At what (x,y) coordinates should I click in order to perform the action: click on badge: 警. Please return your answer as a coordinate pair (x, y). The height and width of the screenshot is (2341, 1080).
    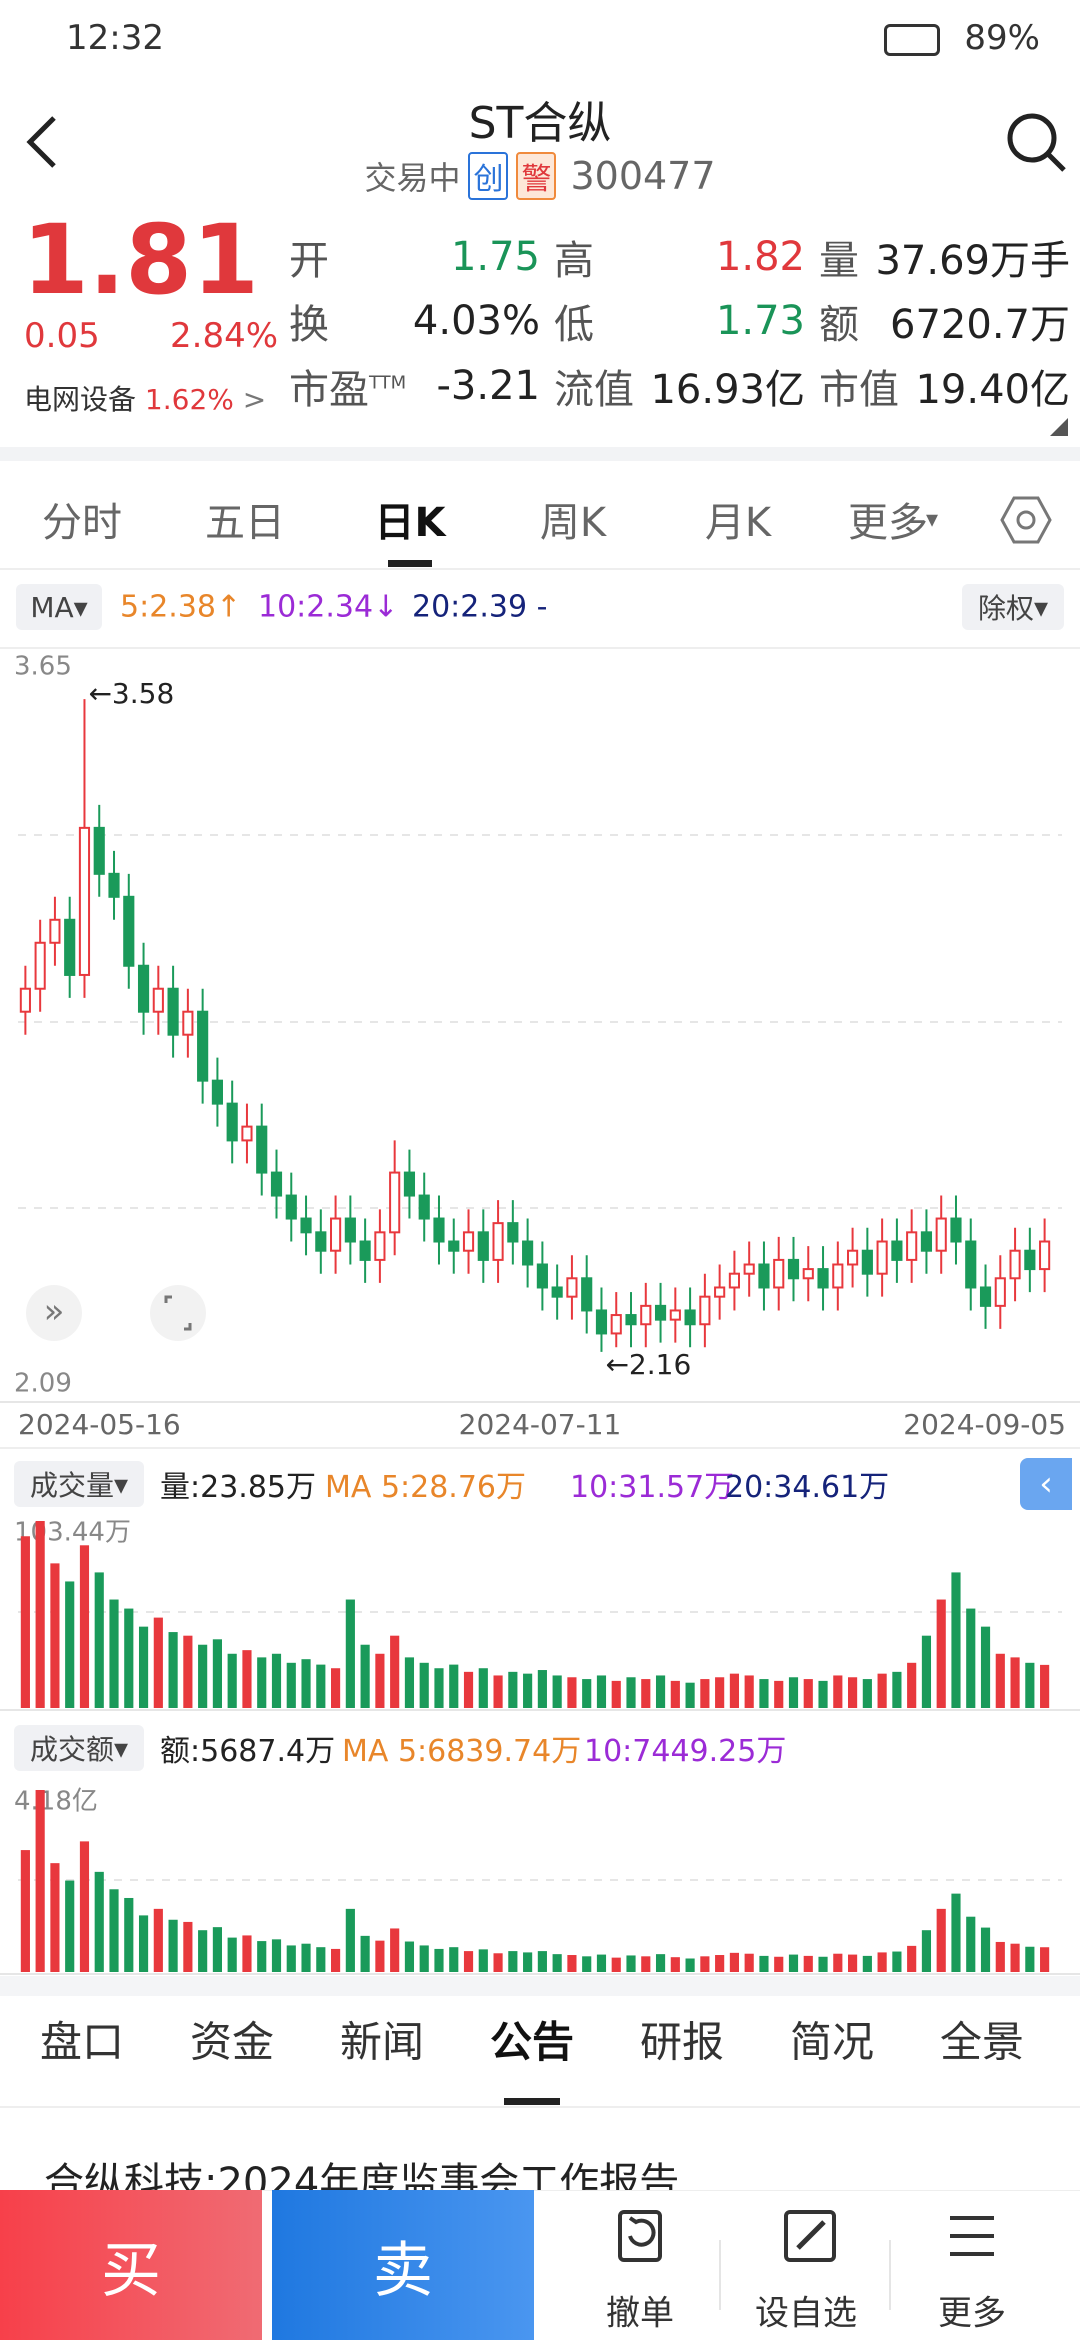
    Looking at the image, I should click on (536, 176).